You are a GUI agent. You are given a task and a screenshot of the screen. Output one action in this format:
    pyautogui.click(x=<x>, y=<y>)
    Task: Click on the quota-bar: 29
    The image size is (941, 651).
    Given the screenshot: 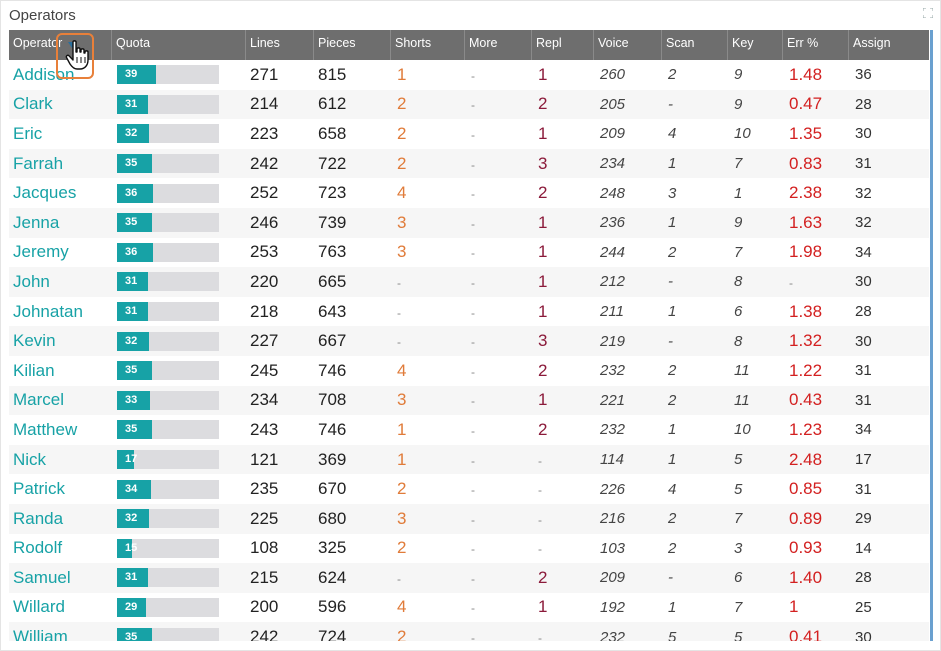 What is the action you would take?
    pyautogui.click(x=168, y=607)
    